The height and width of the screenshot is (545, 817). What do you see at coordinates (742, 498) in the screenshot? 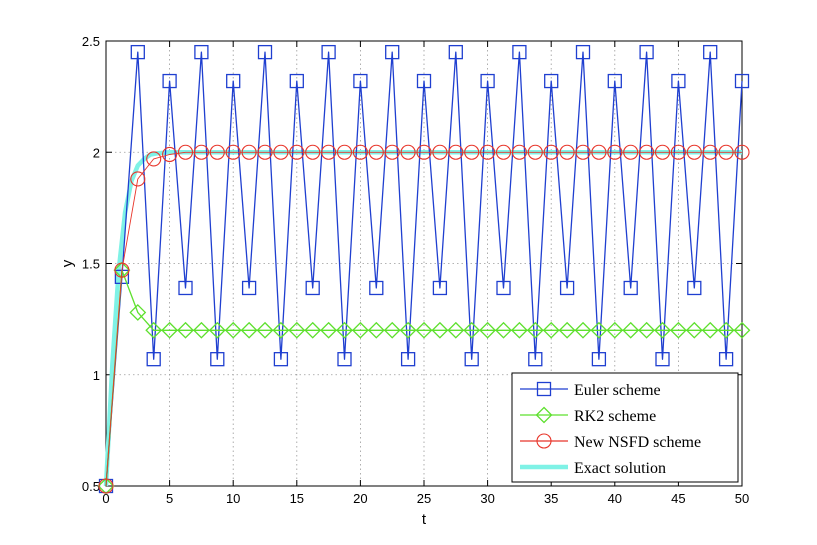
I see `x-tick-label: 50` at bounding box center [742, 498].